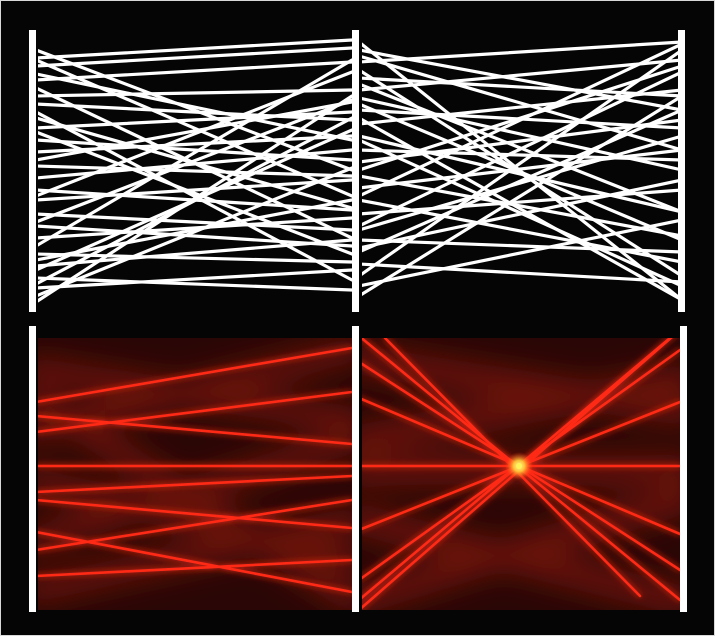 The height and width of the screenshot is (636, 715). Describe the element at coordinates (32, 469) in the screenshot. I see `mirror-bottom-left` at that location.